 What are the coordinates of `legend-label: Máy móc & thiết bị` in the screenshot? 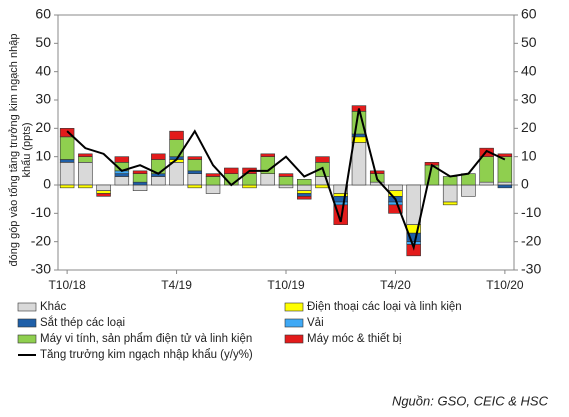 It's located at (354, 339).